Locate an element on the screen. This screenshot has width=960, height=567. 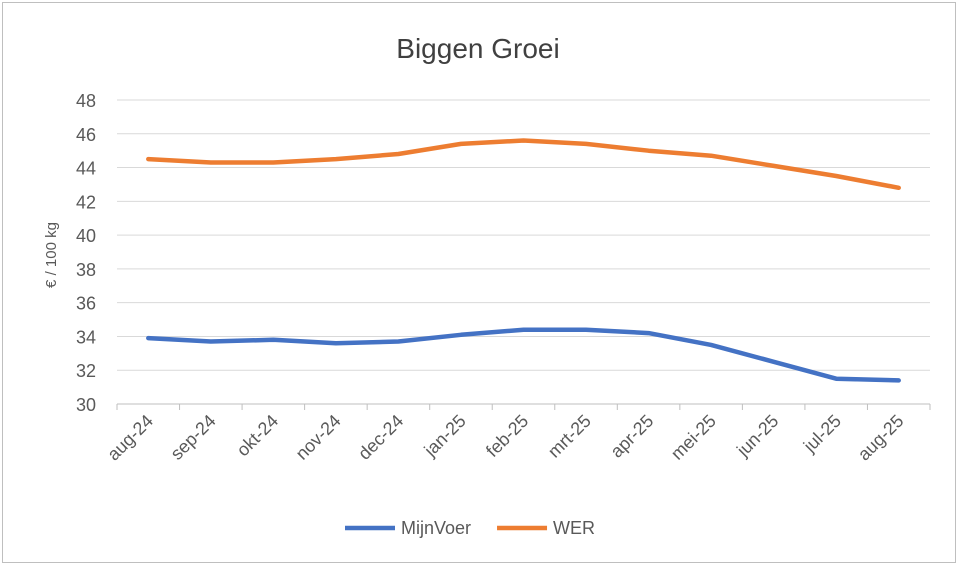
x-tick-label: dec-24 is located at coordinates (380, 437).